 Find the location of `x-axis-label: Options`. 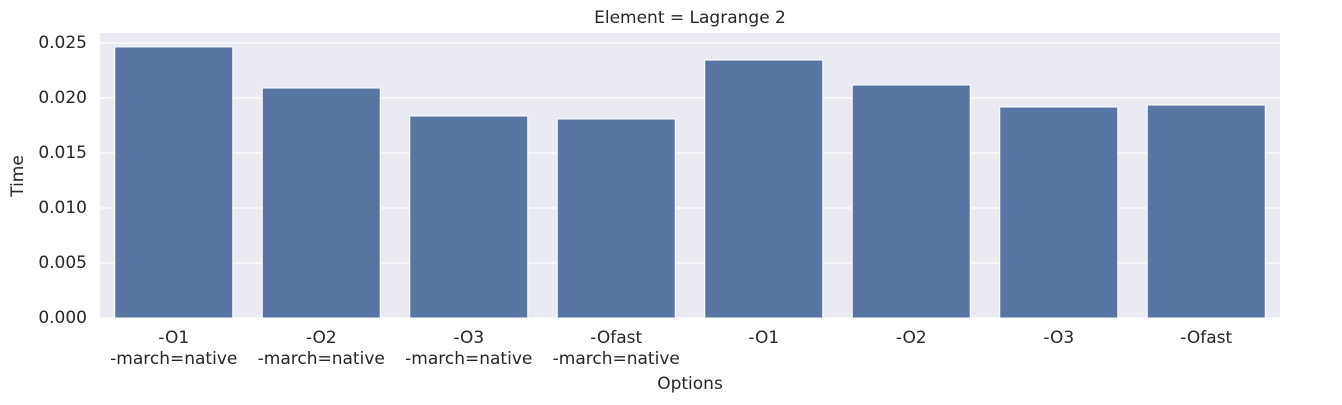

x-axis-label: Options is located at coordinates (690, 384).